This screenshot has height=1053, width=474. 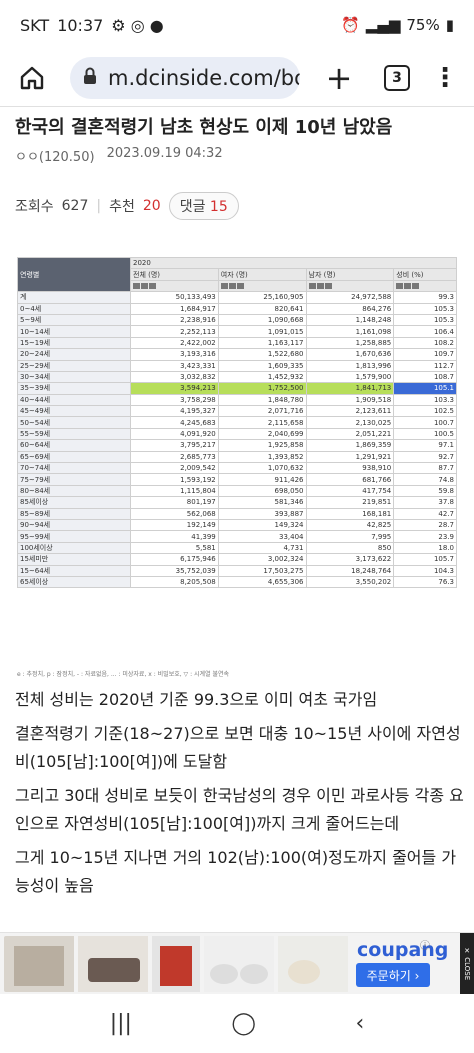 What do you see at coordinates (174, 377) in the screenshot?
I see `value-cell: 3,032,832` at bounding box center [174, 377].